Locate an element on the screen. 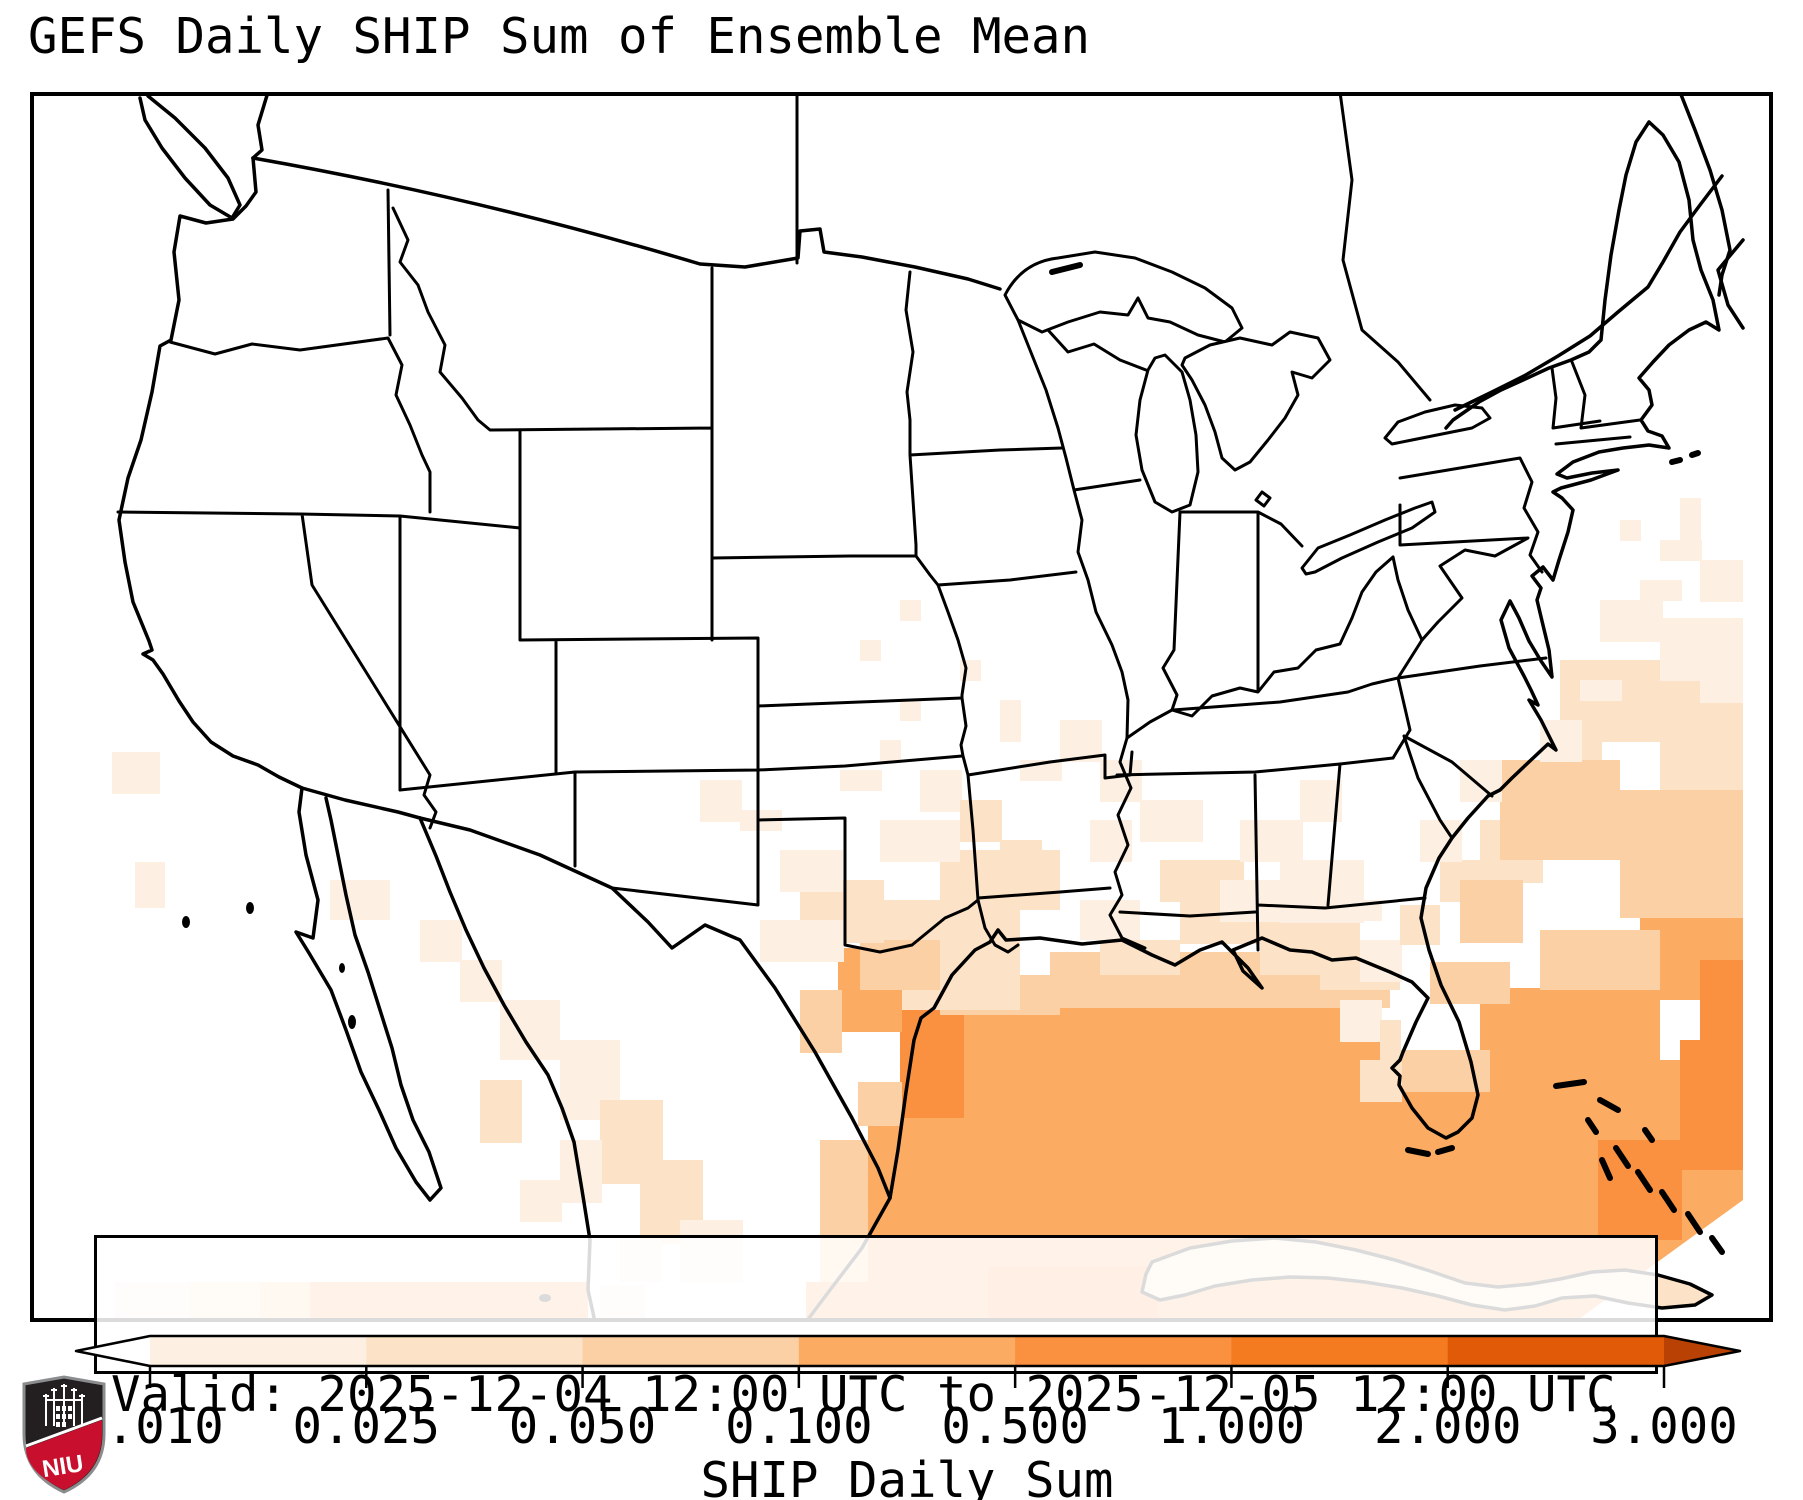 The image size is (1803, 1500). tick-label: 0.500 is located at coordinates (1015, 1426).